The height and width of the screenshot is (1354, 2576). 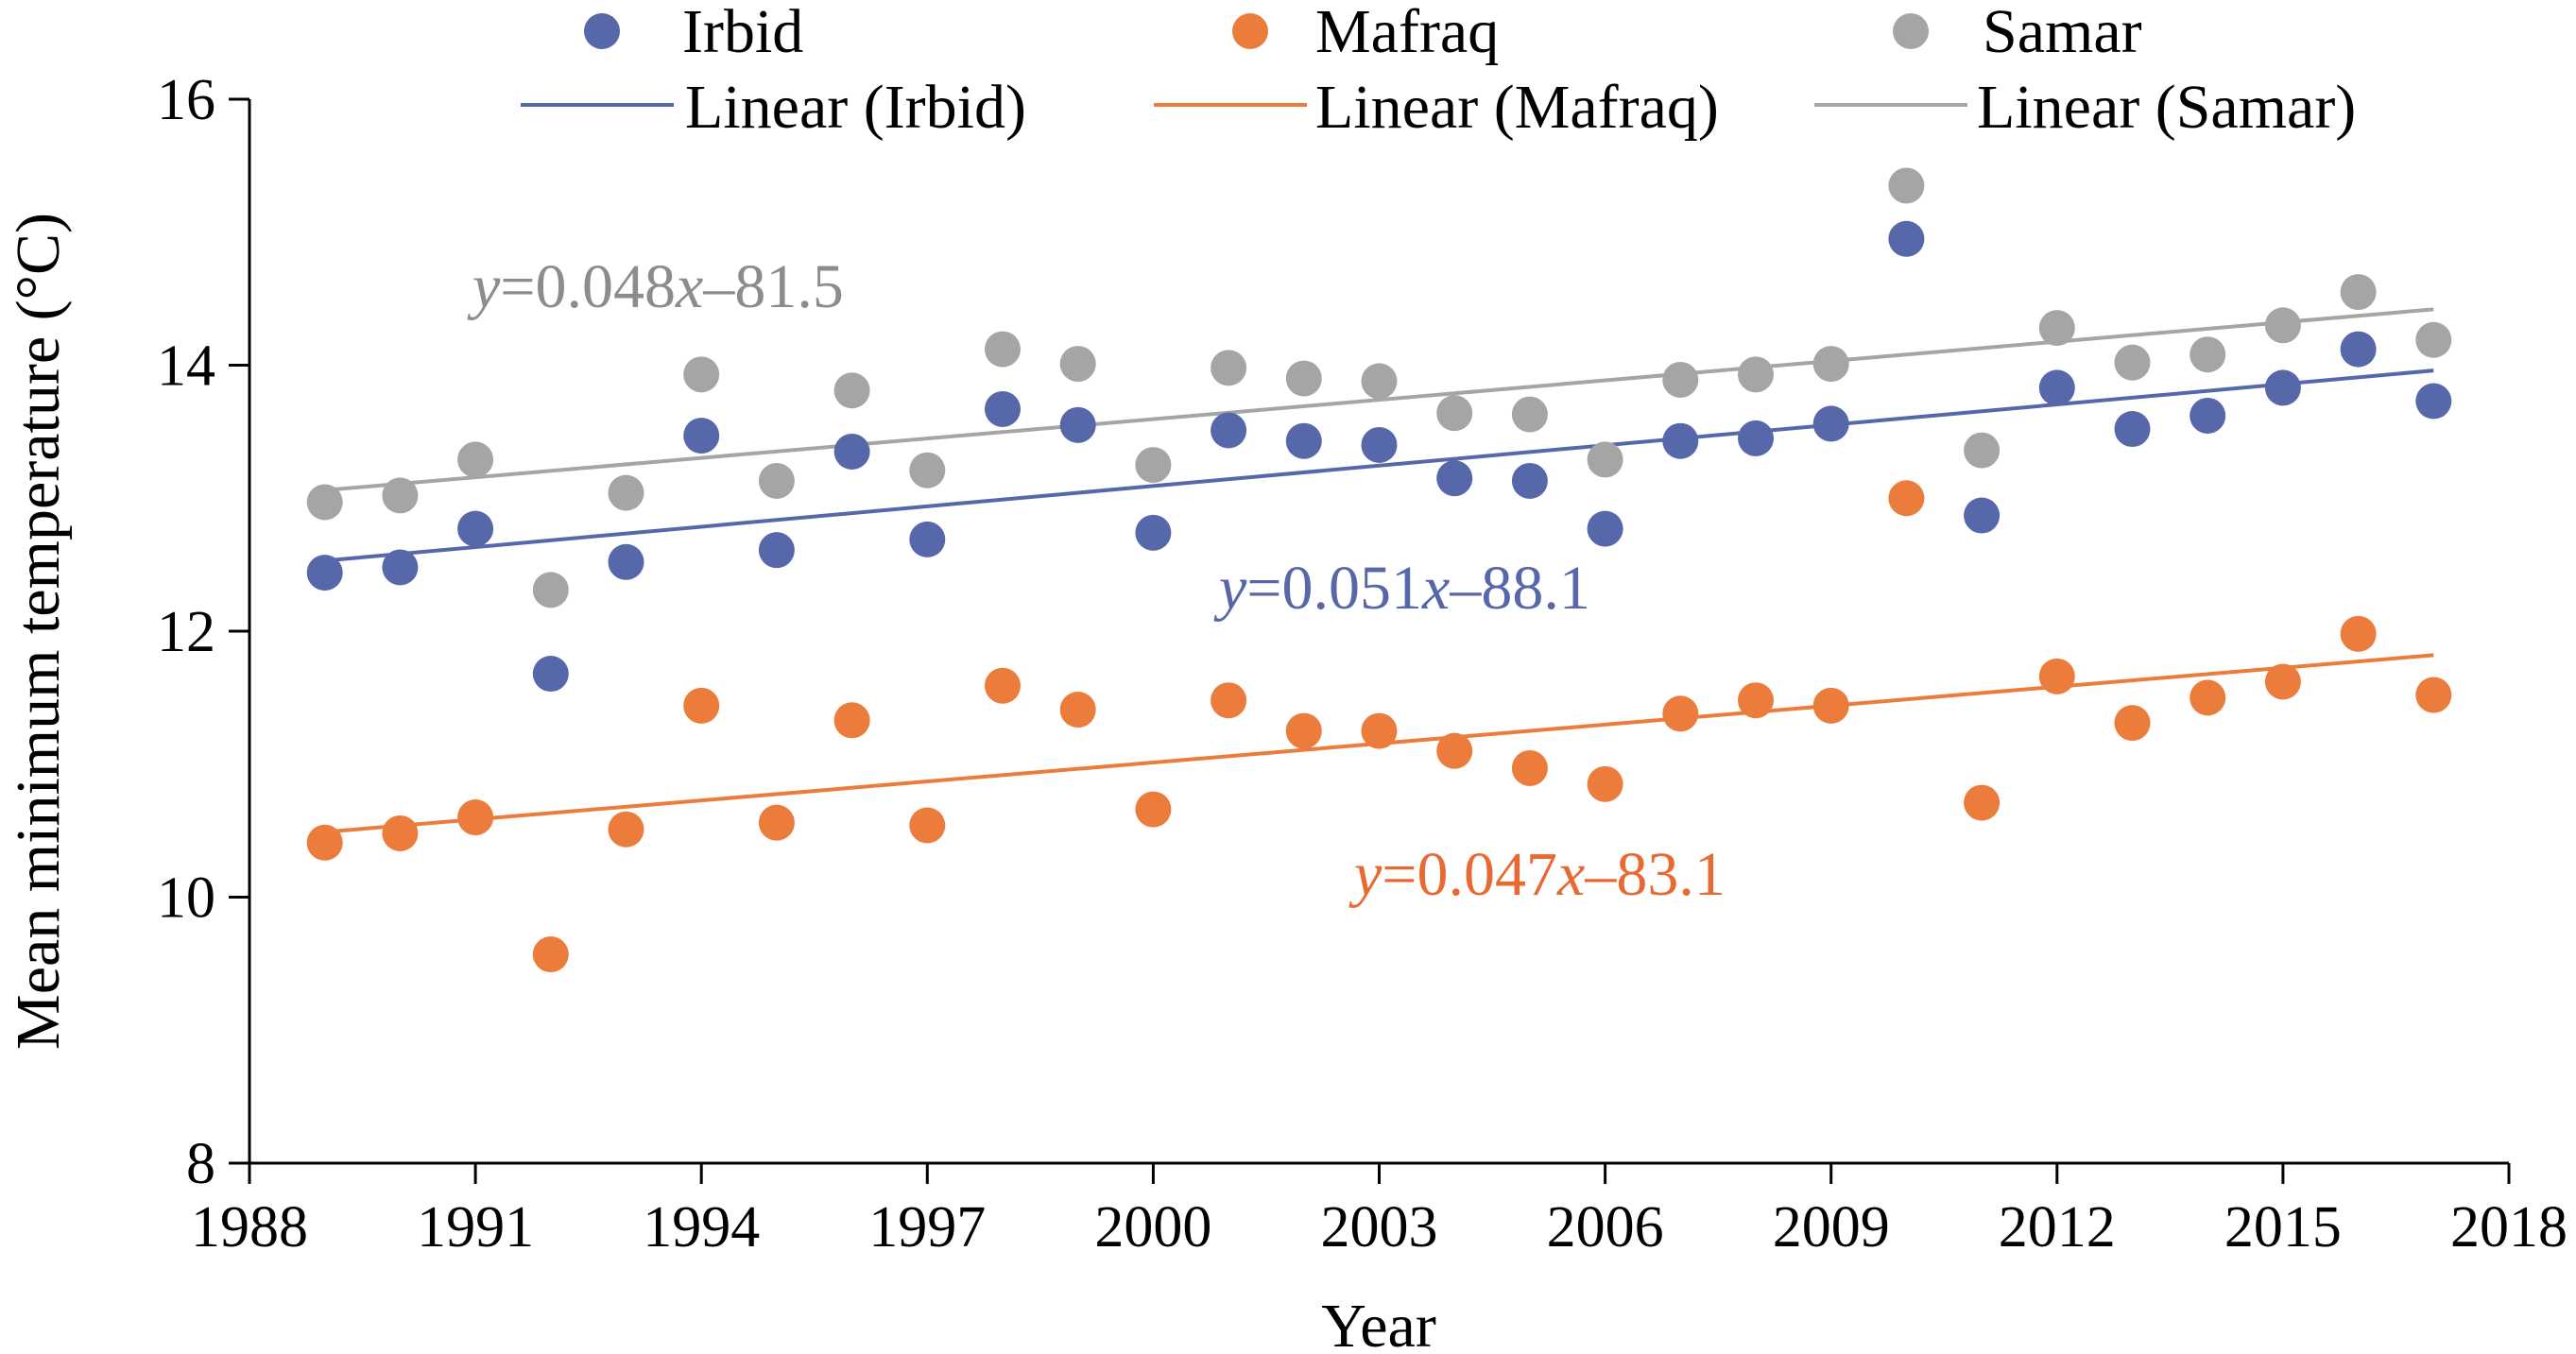 I want to click on y-tick-label: 8, so click(x=200, y=1164).